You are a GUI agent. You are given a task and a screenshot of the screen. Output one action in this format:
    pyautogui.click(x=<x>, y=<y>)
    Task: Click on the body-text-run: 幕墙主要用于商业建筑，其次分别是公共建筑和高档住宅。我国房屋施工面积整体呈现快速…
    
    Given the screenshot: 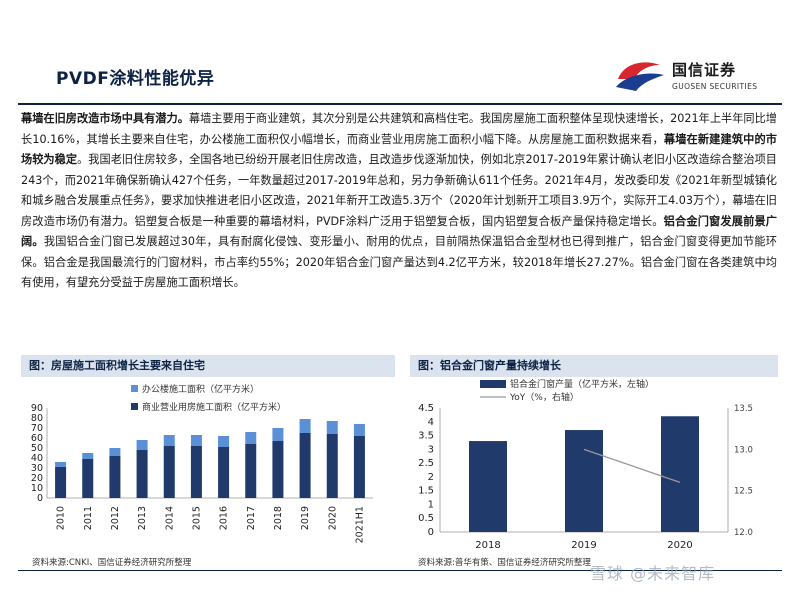 What is the action you would take?
    pyautogui.click(x=399, y=129)
    